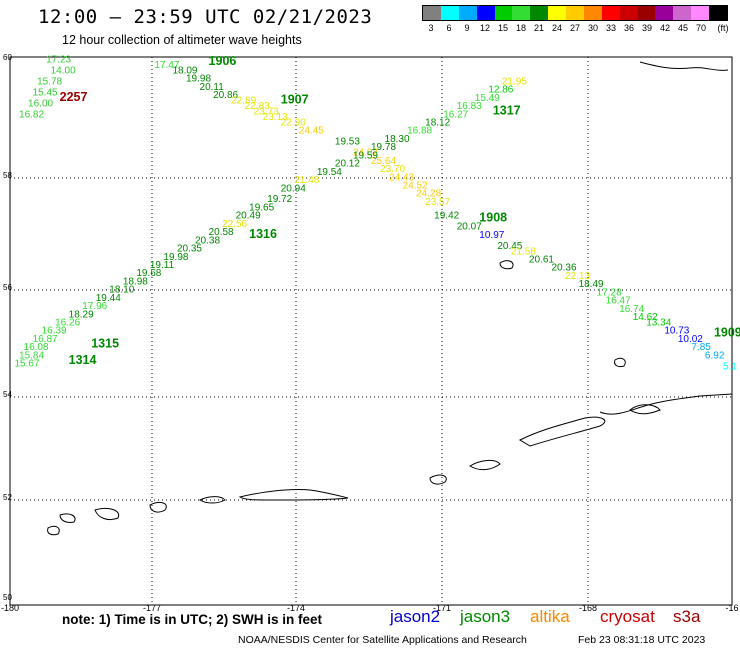 This screenshot has height=650, width=740. Describe the element at coordinates (383, 161) in the screenshot. I see `swh-point-label: 25.64` at that location.